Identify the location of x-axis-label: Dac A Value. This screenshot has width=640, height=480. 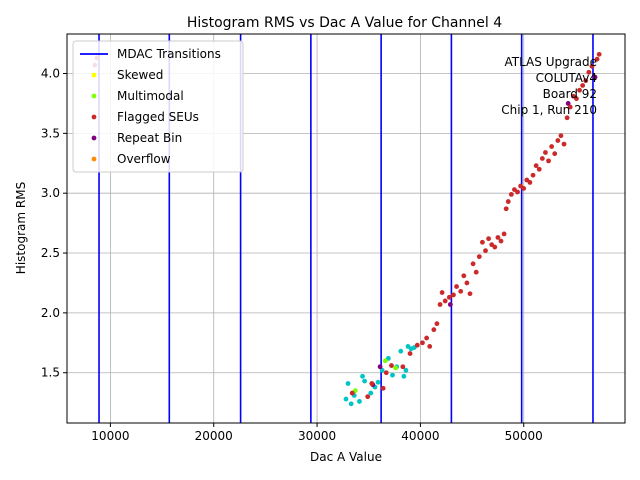
(346, 457).